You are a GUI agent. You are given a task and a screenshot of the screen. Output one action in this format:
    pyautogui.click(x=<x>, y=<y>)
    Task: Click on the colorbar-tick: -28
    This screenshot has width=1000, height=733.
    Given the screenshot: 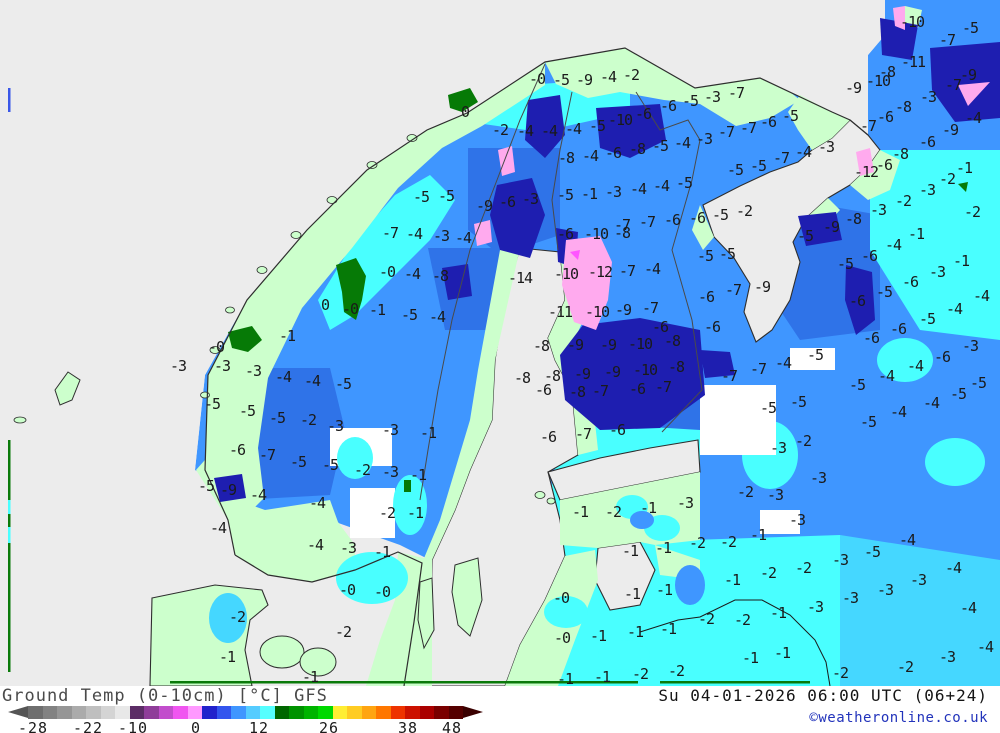 What is the action you would take?
    pyautogui.click(x=33, y=726)
    